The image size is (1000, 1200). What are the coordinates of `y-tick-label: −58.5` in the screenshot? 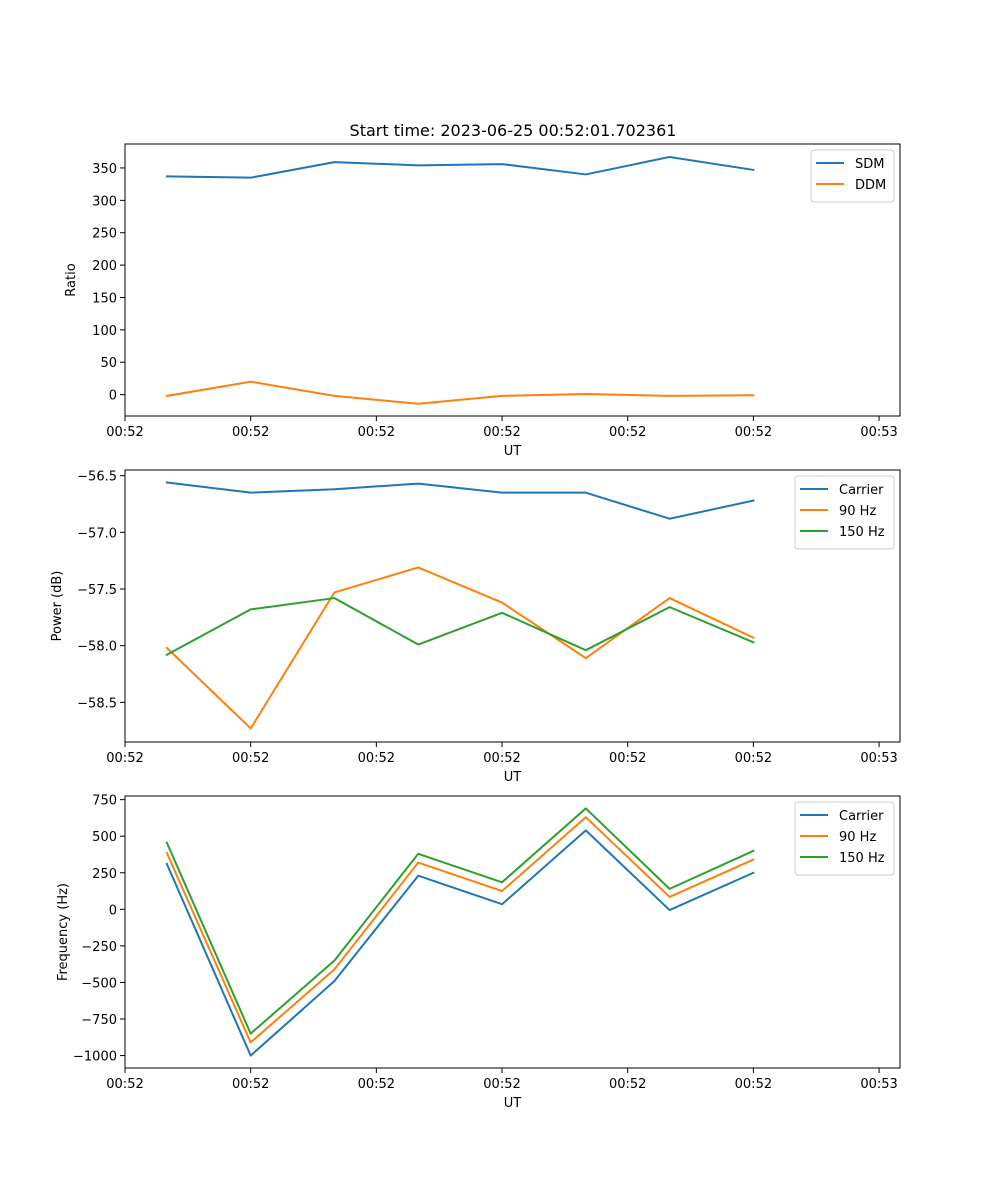 It's located at (97, 703).